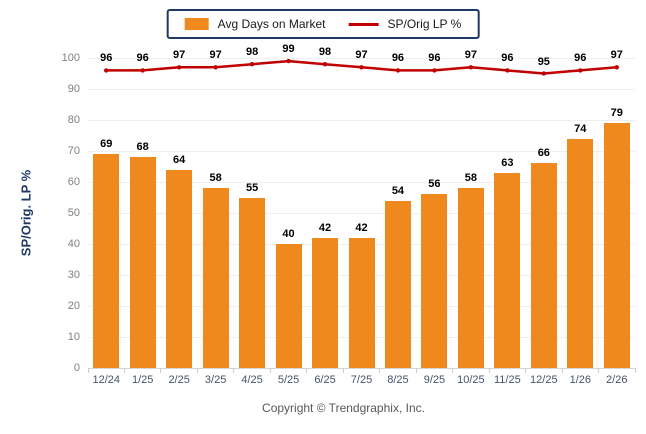 This screenshot has height=434, width=646. What do you see at coordinates (507, 380) in the screenshot?
I see `x-tick-label: 11/25` at bounding box center [507, 380].